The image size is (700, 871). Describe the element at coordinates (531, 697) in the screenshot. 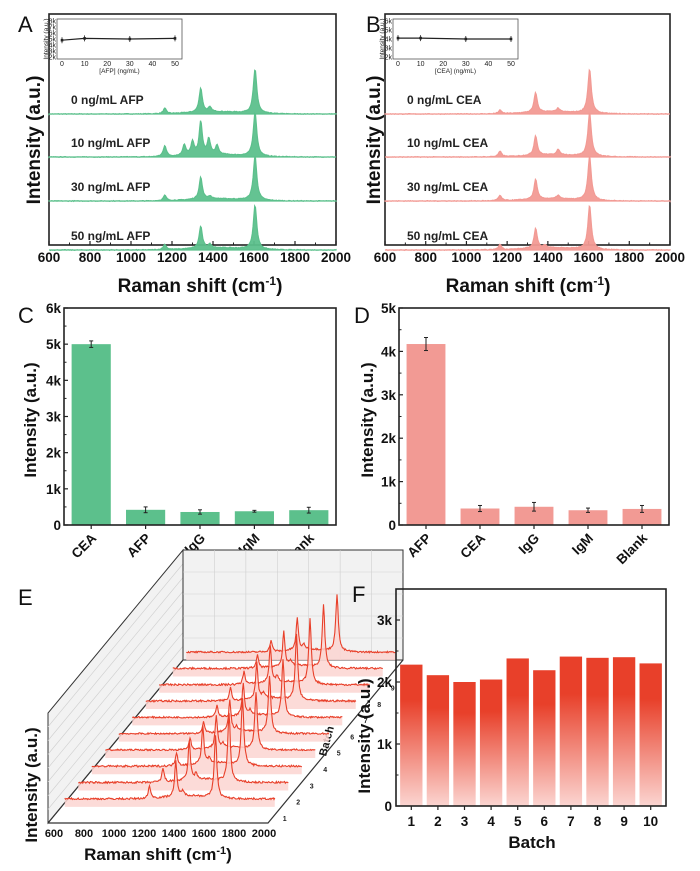

I see `plot-frame` at that location.